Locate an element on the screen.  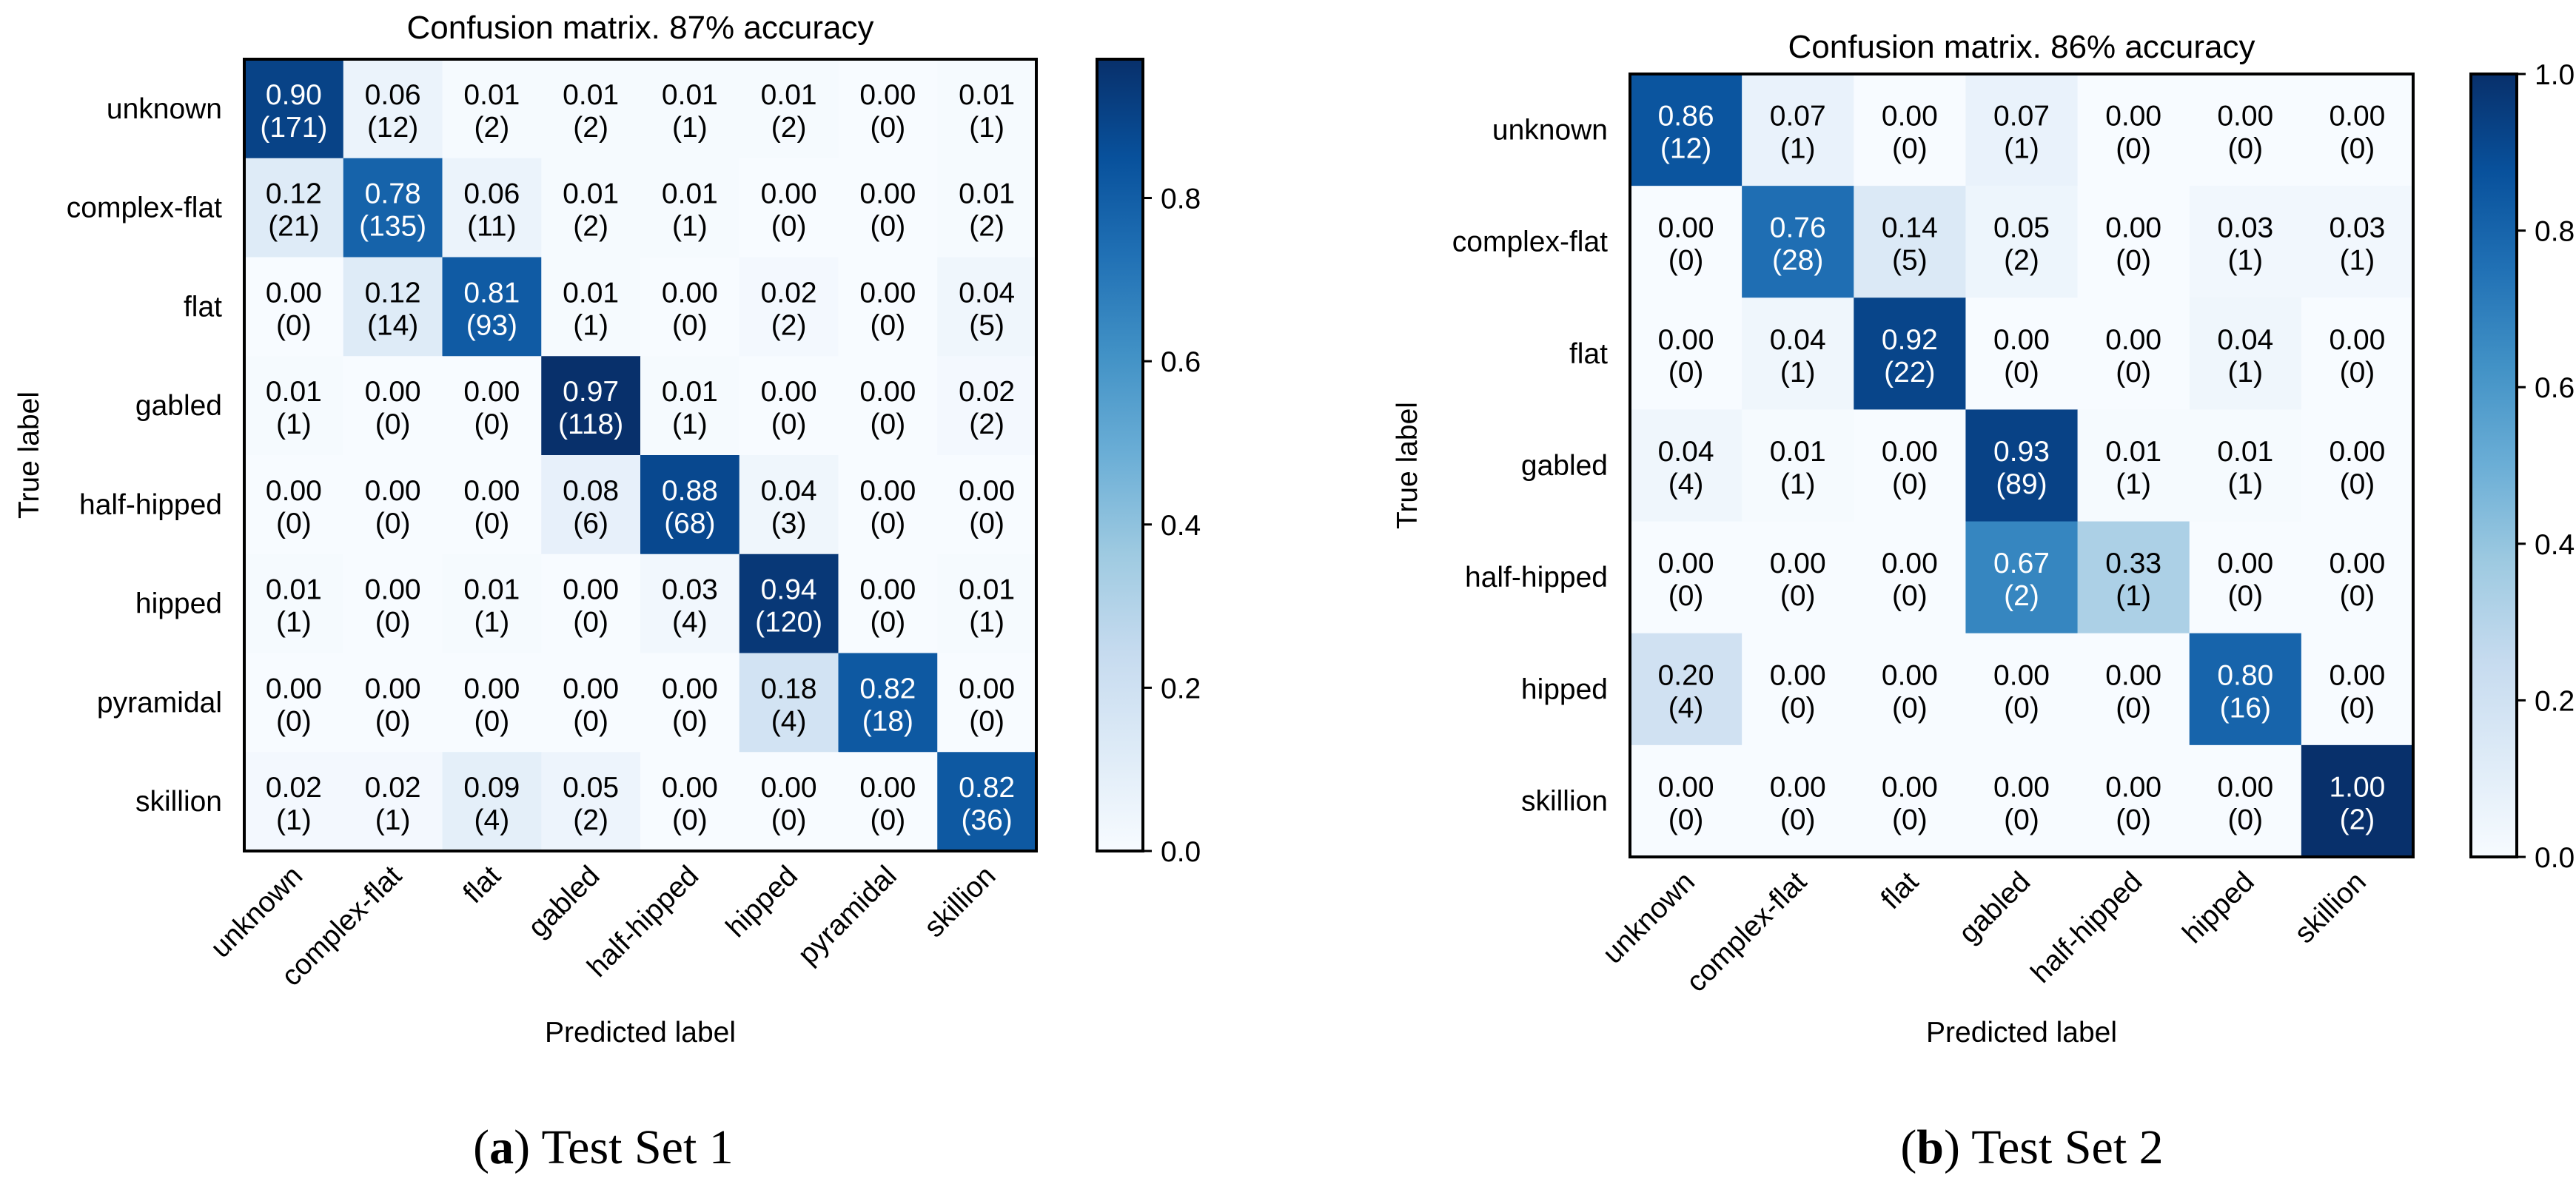
cell-value-label: 0.04 is located at coordinates (2245, 340).